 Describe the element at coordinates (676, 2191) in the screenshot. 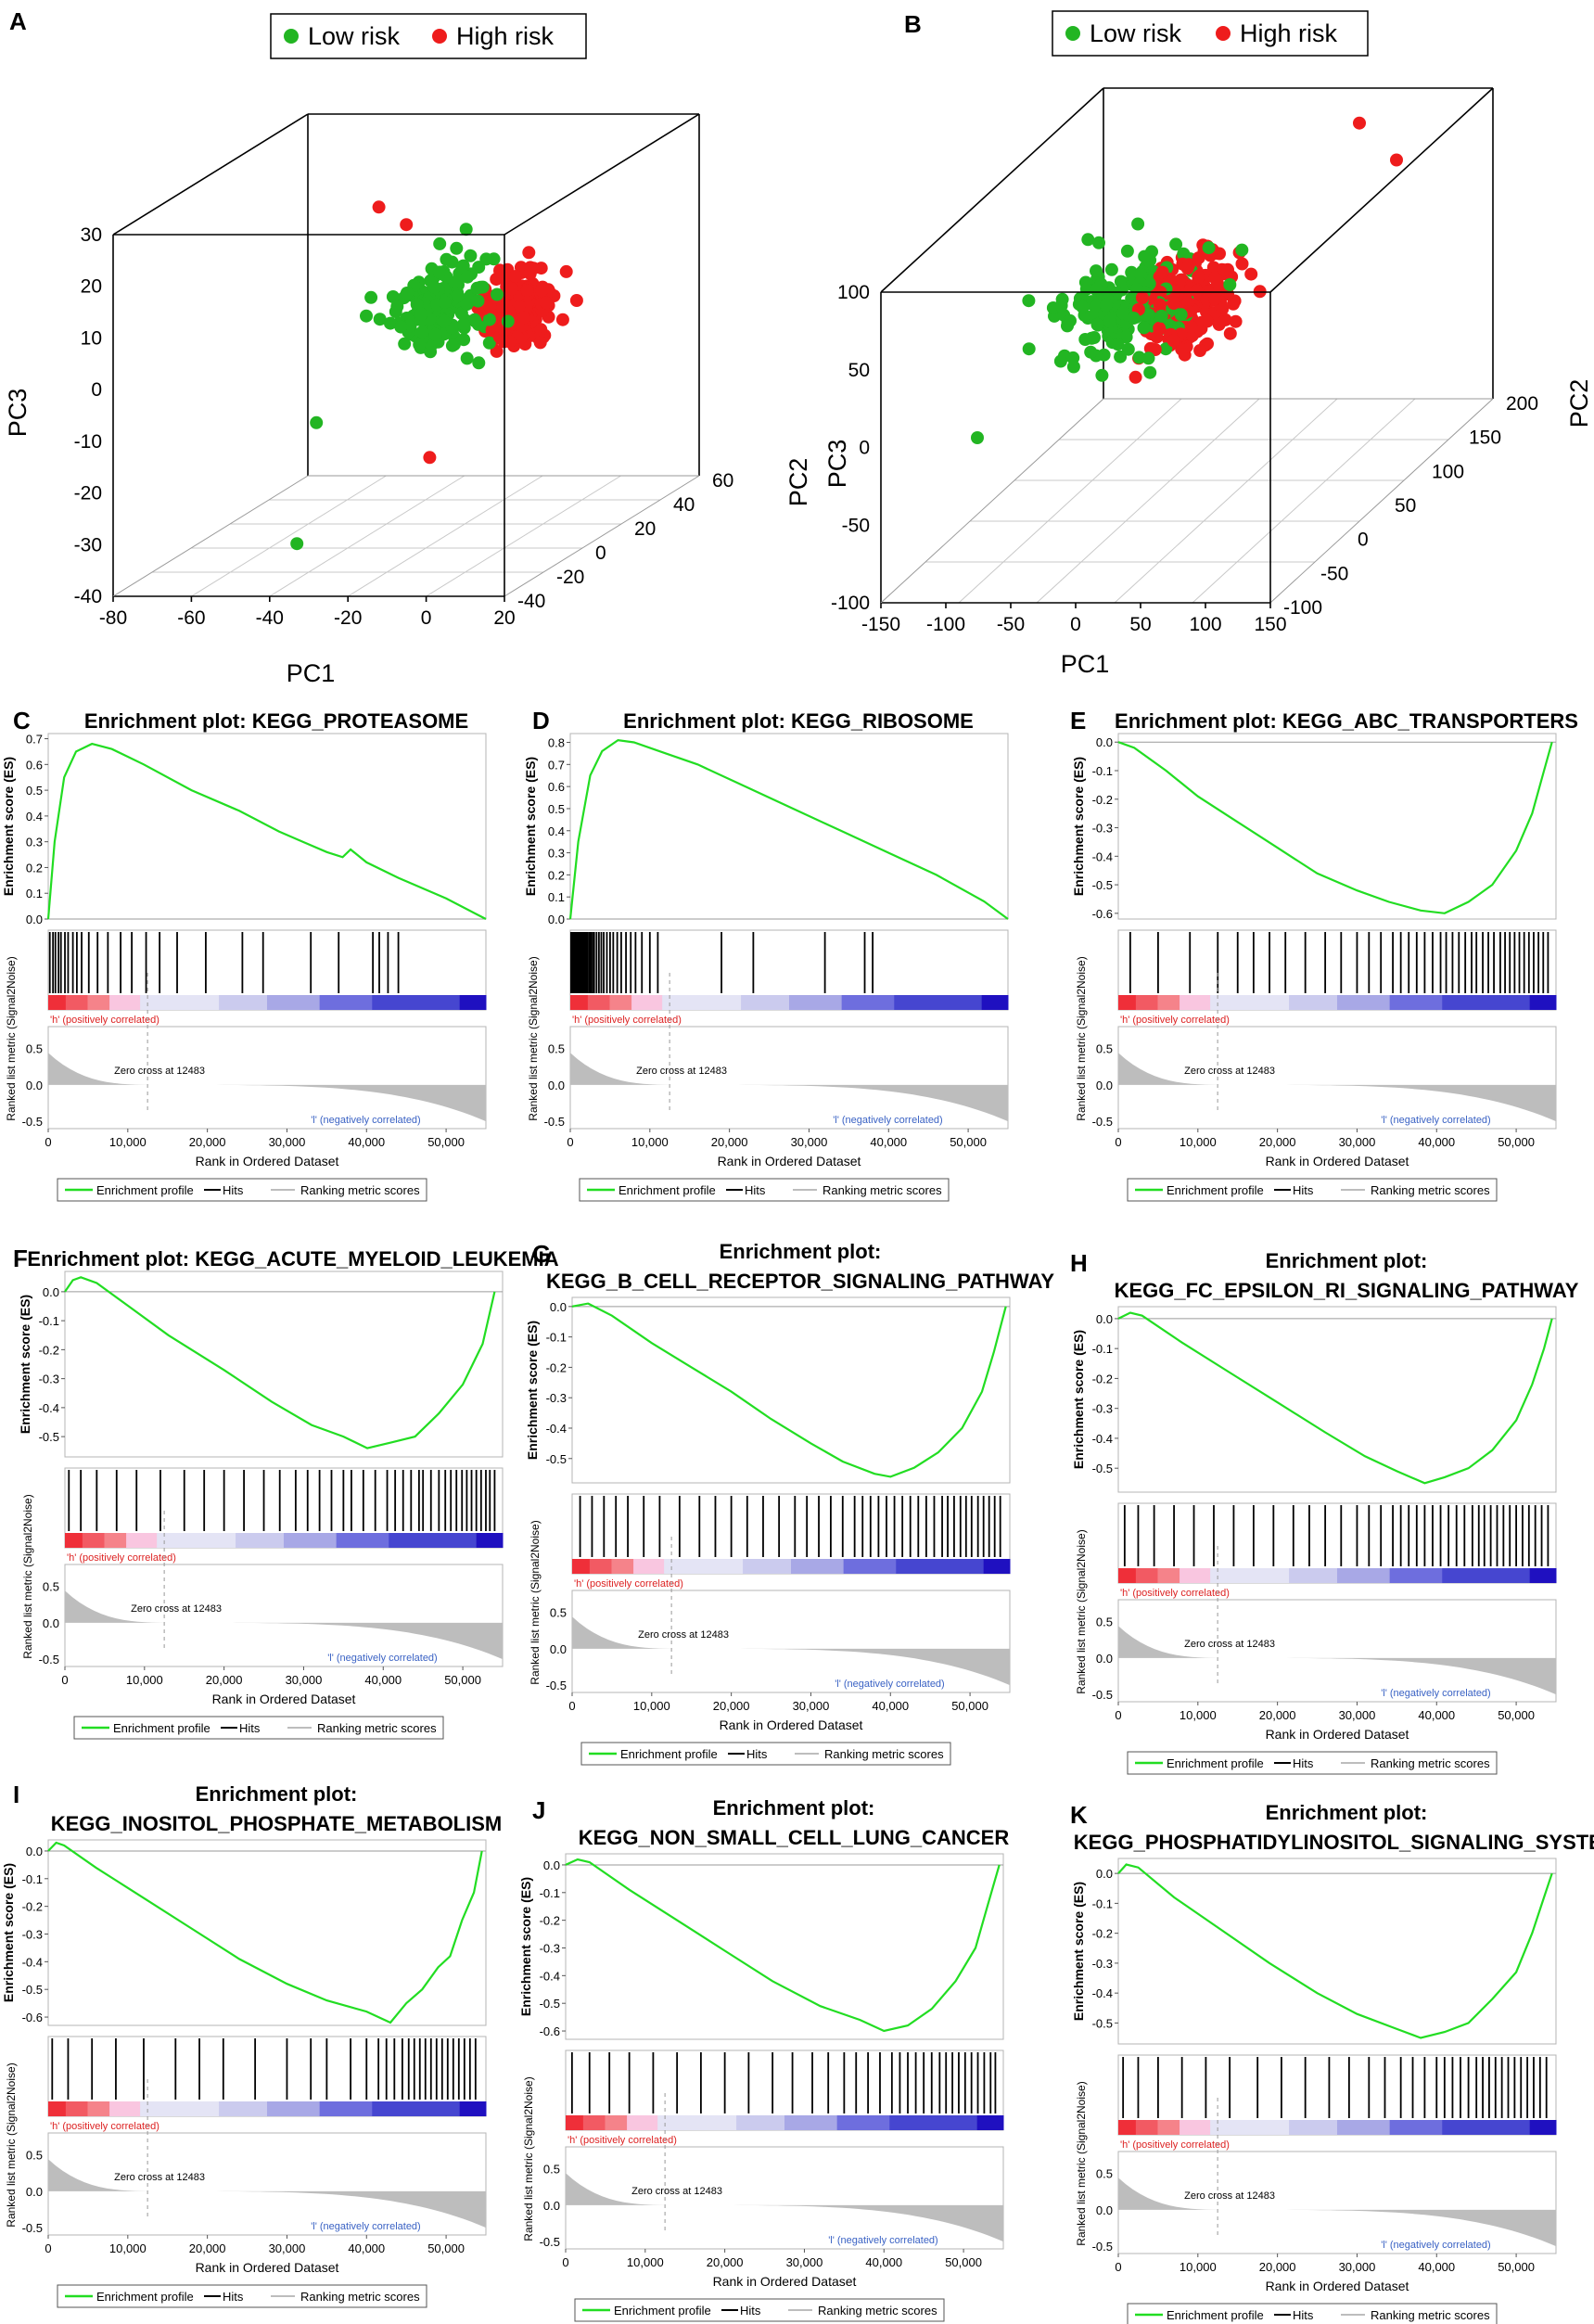

I see `zero-cross-label: Zero cross at 12483` at that location.